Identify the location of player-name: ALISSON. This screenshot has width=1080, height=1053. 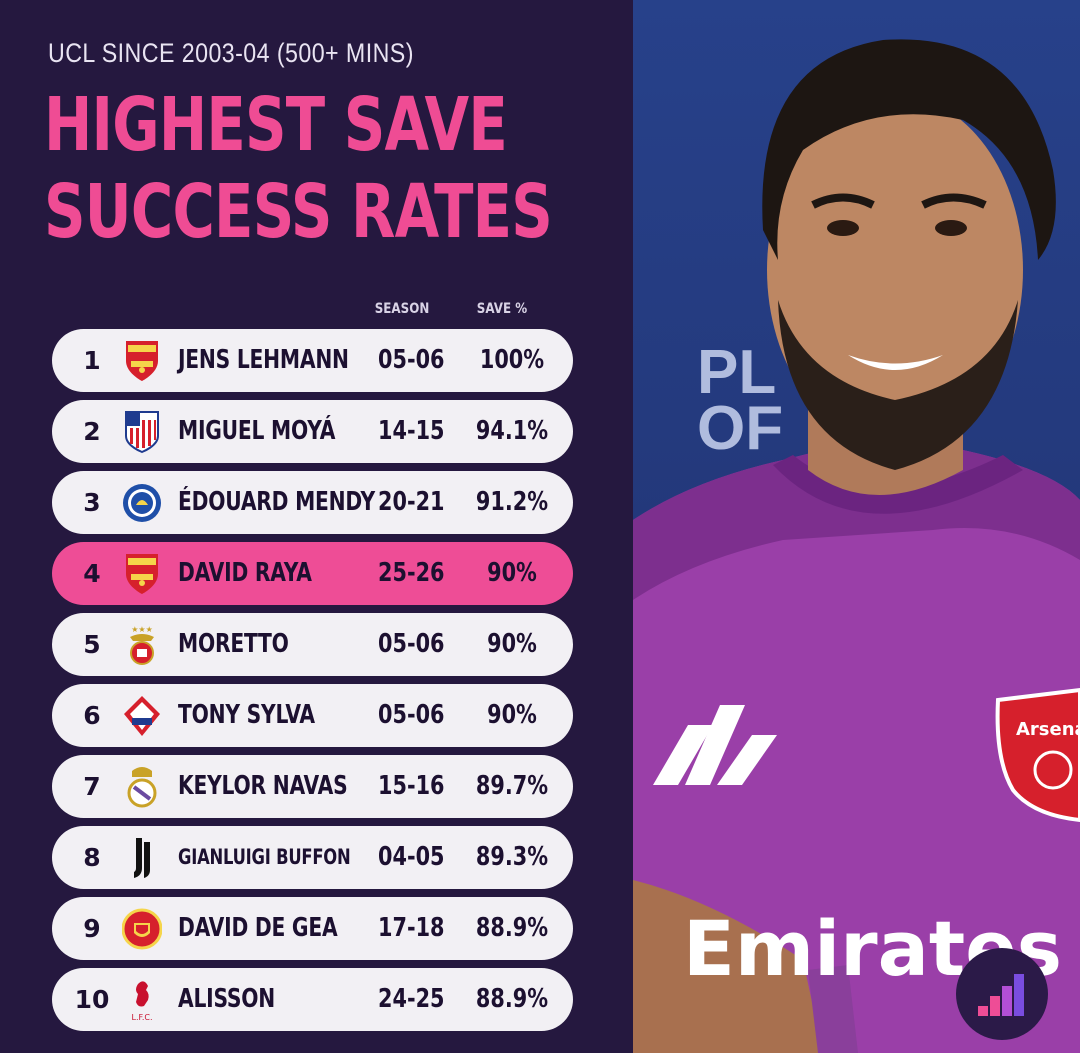
(227, 999).